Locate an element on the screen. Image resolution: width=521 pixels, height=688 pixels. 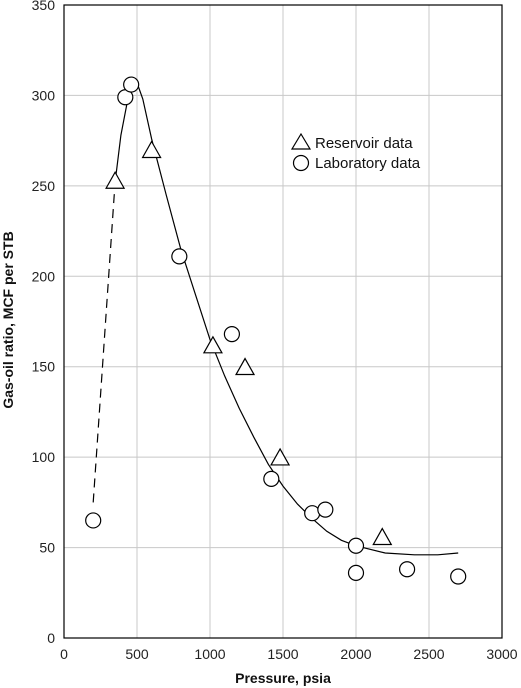
y-tick-label-200: 200 is located at coordinates (44, 276).